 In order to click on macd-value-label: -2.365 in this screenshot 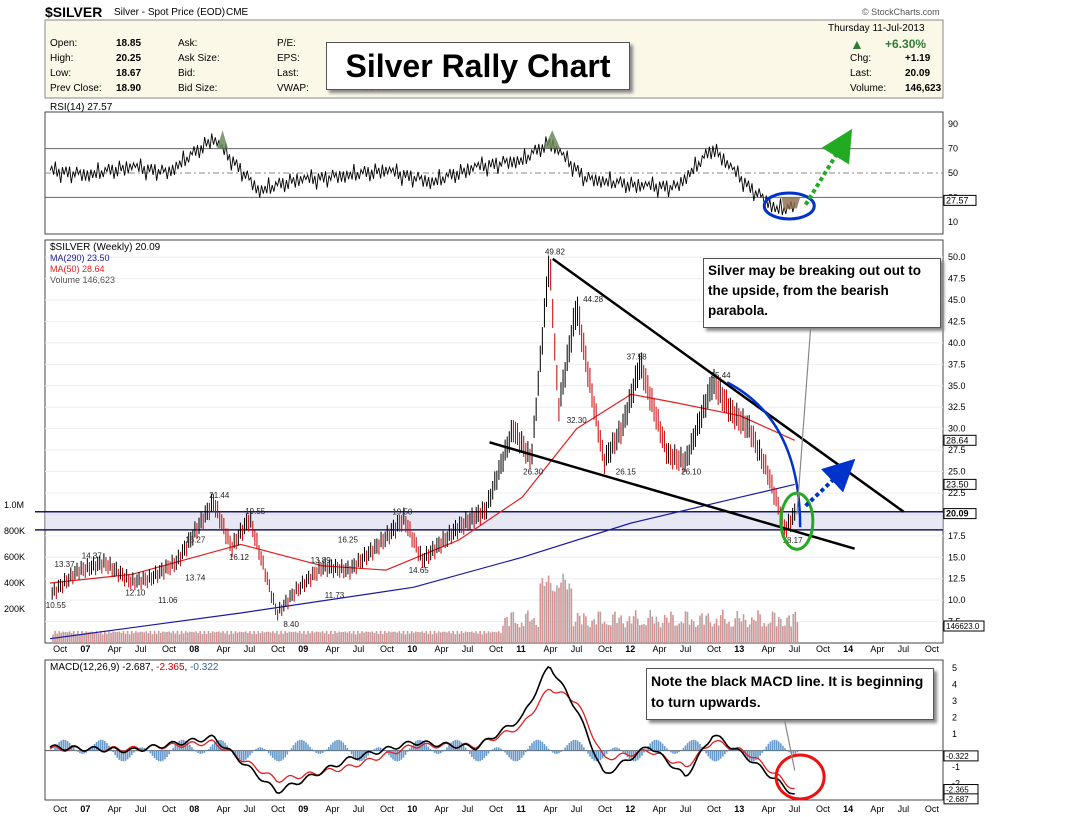, I will do `click(957, 790)`.